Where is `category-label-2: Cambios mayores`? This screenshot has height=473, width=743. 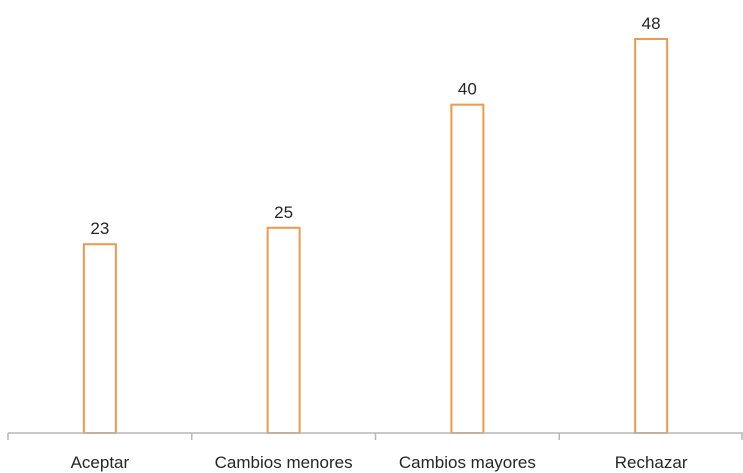
category-label-2: Cambios mayores is located at coordinates (467, 462).